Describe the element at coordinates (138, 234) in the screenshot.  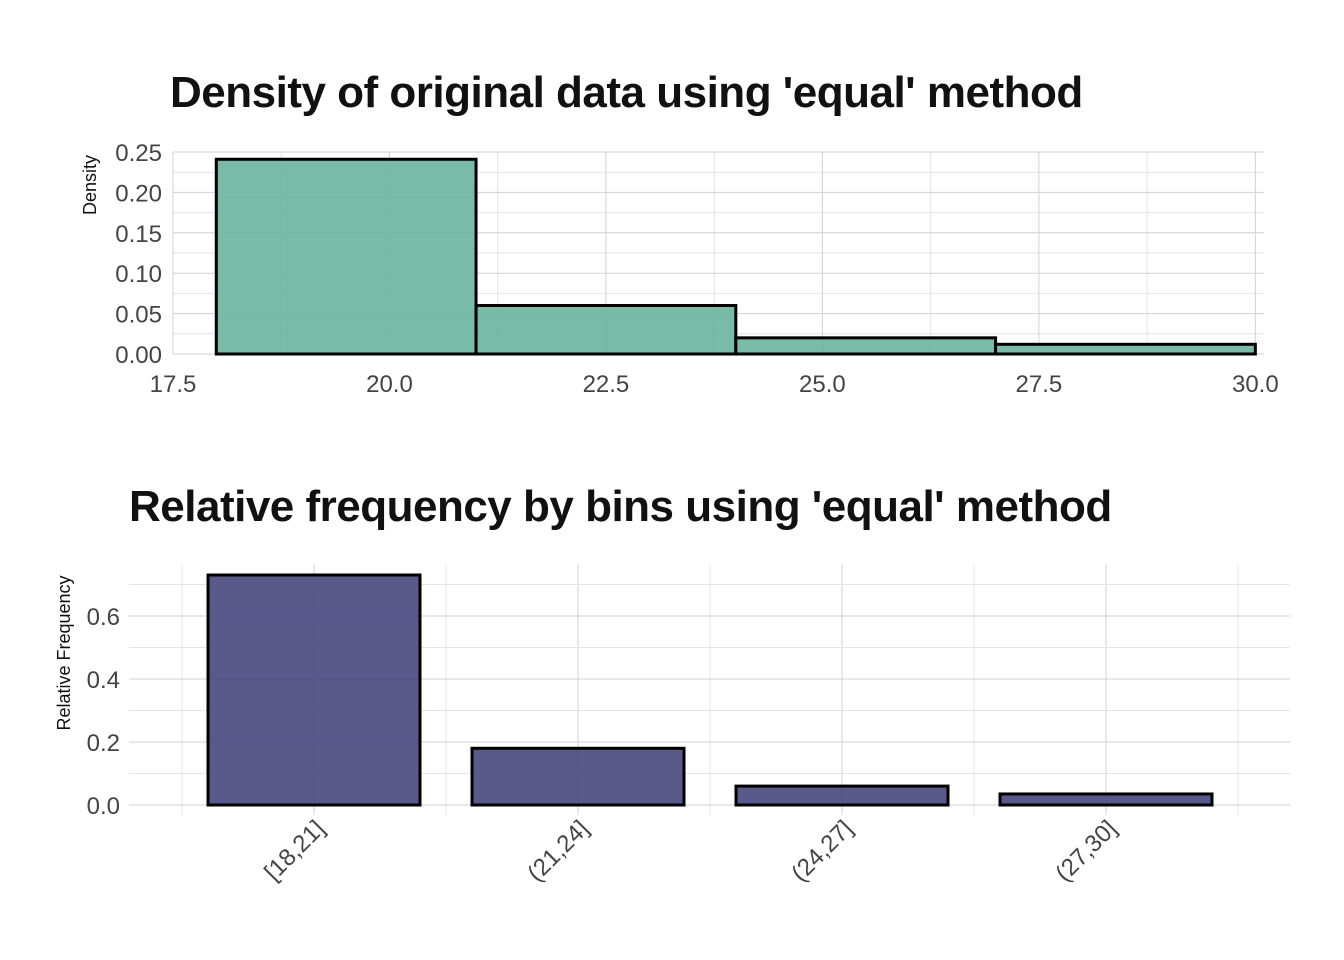
I see `y-tick-label: 0.15` at that location.